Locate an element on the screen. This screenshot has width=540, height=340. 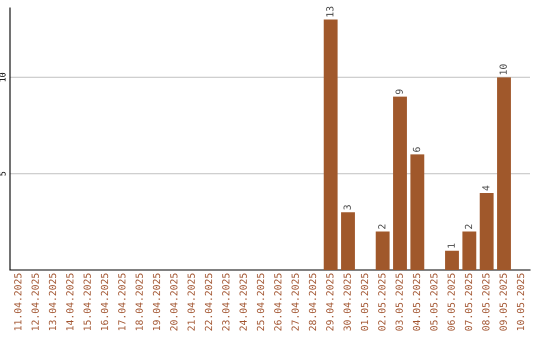
x-tick-label: 03.05.2025 is located at coordinates (399, 302).